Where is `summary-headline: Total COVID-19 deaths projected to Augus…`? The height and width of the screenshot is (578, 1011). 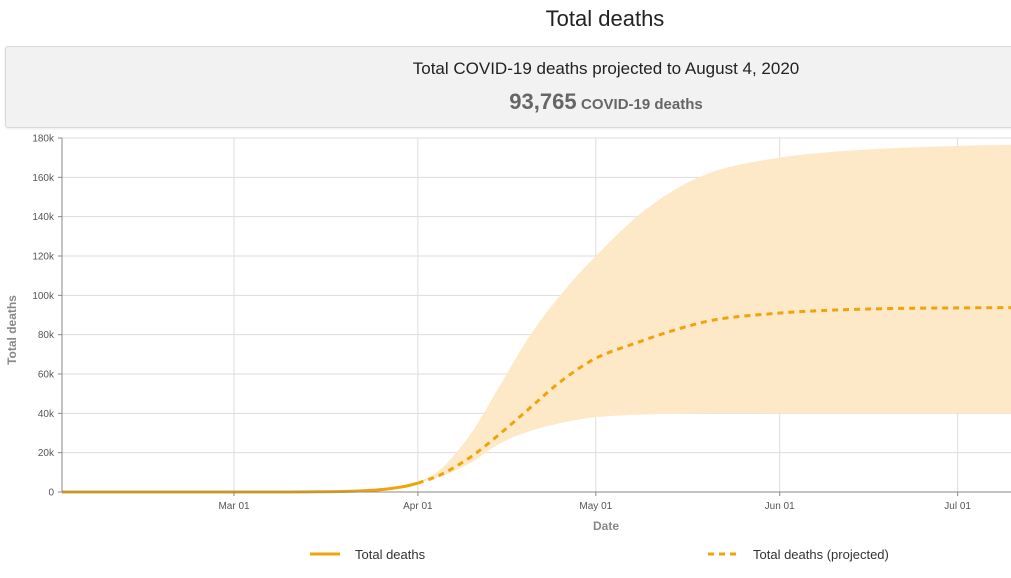 summary-headline: Total COVID-19 deaths projected to Augus… is located at coordinates (606, 68).